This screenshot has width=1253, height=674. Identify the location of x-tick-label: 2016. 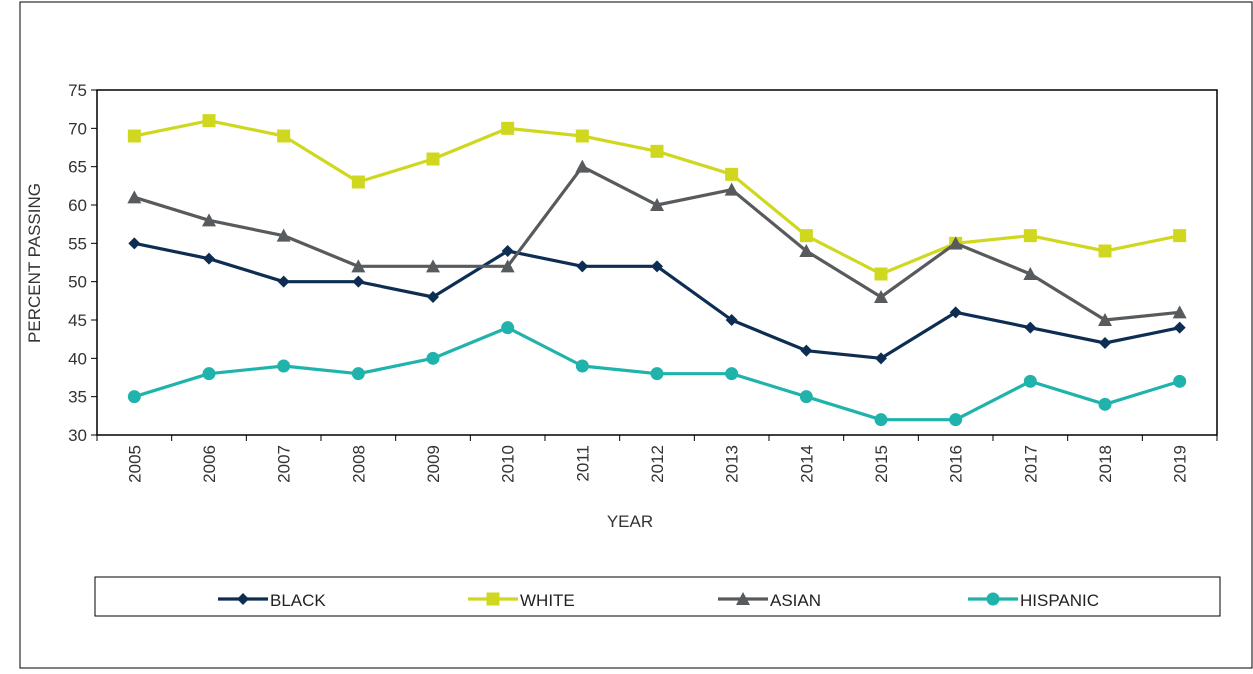
(956, 464).